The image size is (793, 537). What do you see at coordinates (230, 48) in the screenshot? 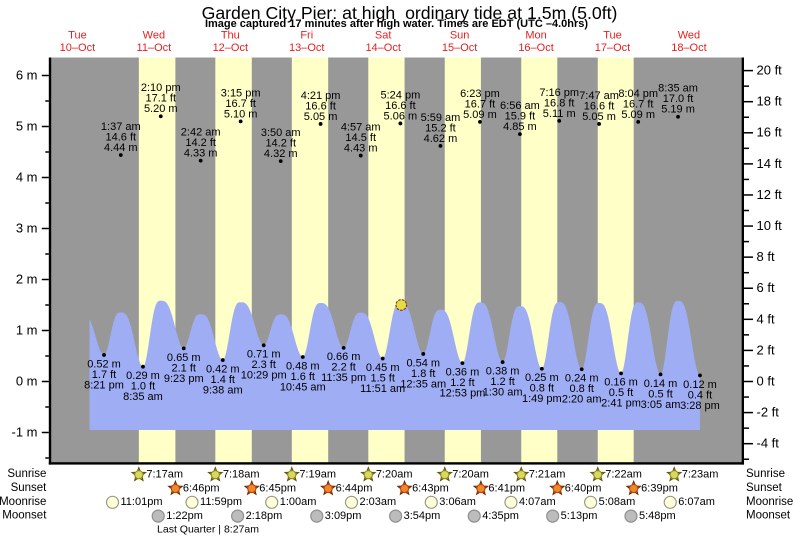
I see `day-date-label: 12–Oct` at bounding box center [230, 48].